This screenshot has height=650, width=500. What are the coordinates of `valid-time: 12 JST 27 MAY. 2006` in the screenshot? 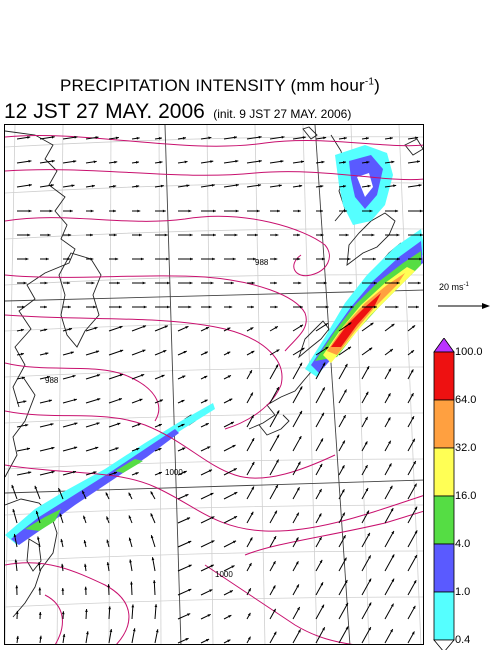 It's located at (104, 111).